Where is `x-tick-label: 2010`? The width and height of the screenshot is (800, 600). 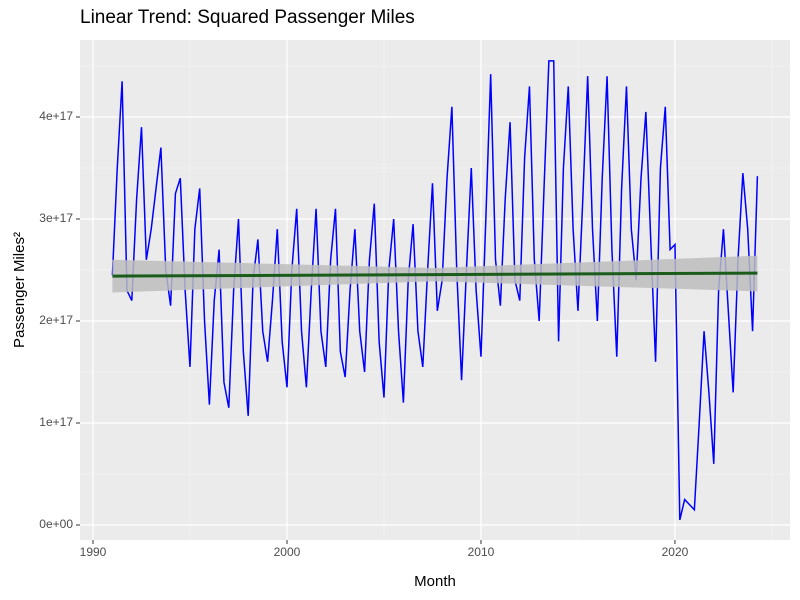
x-tick-label: 2010 is located at coordinates (481, 552).